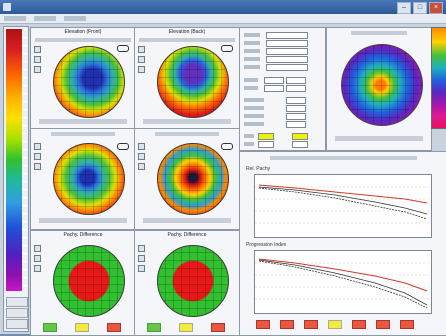 The width and height of the screenshot is (446, 336). Describe the element at coordinates (223, 19) in the screenshot. I see `menu-bar` at that location.